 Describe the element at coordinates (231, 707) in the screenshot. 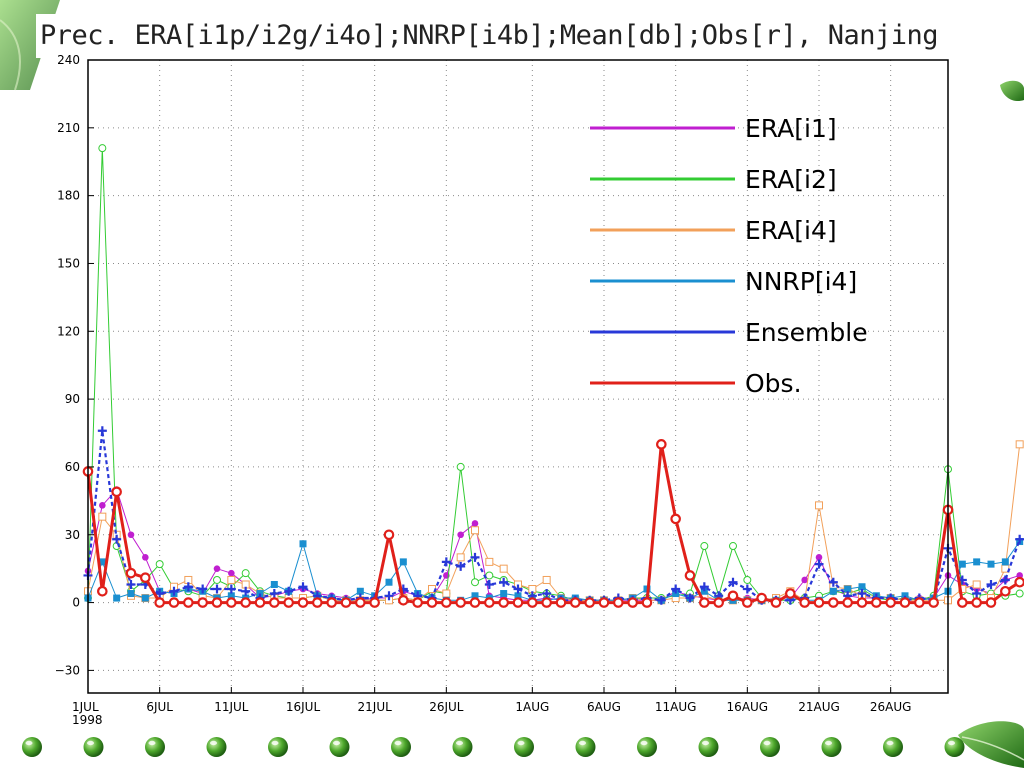

I see `x-tick-label: 11JUL` at that location.